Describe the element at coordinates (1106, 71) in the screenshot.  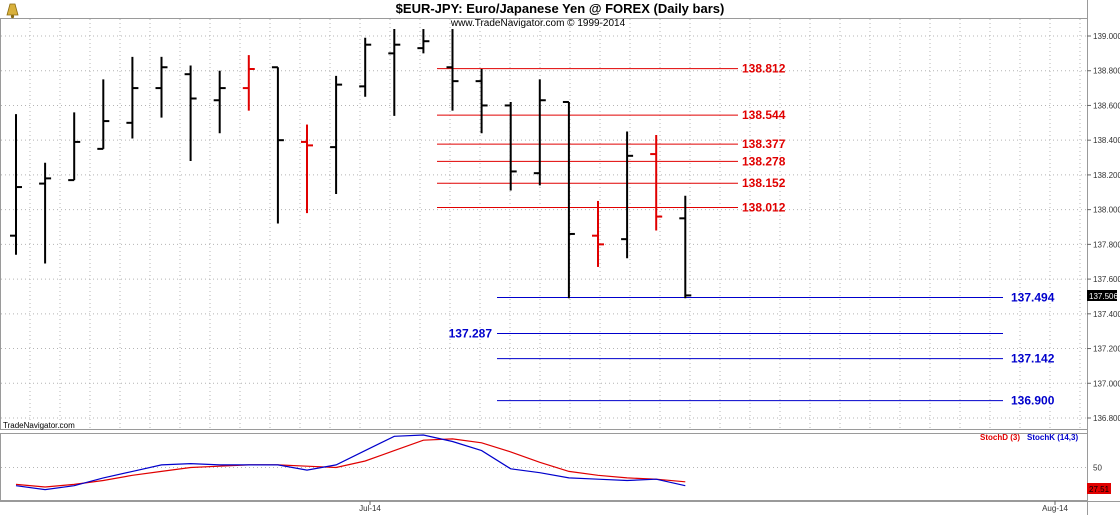
I see `price-tick-label: 138.800` at that location.